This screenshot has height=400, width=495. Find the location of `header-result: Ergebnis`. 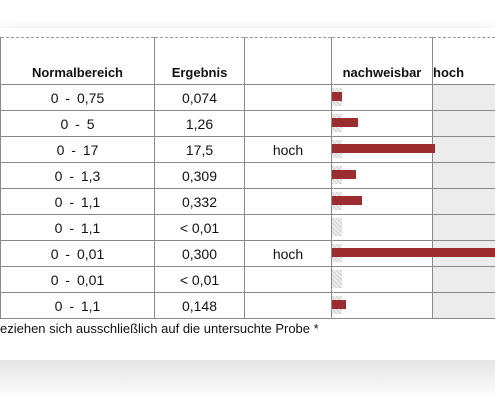

header-result: Ergebnis is located at coordinates (199, 61).